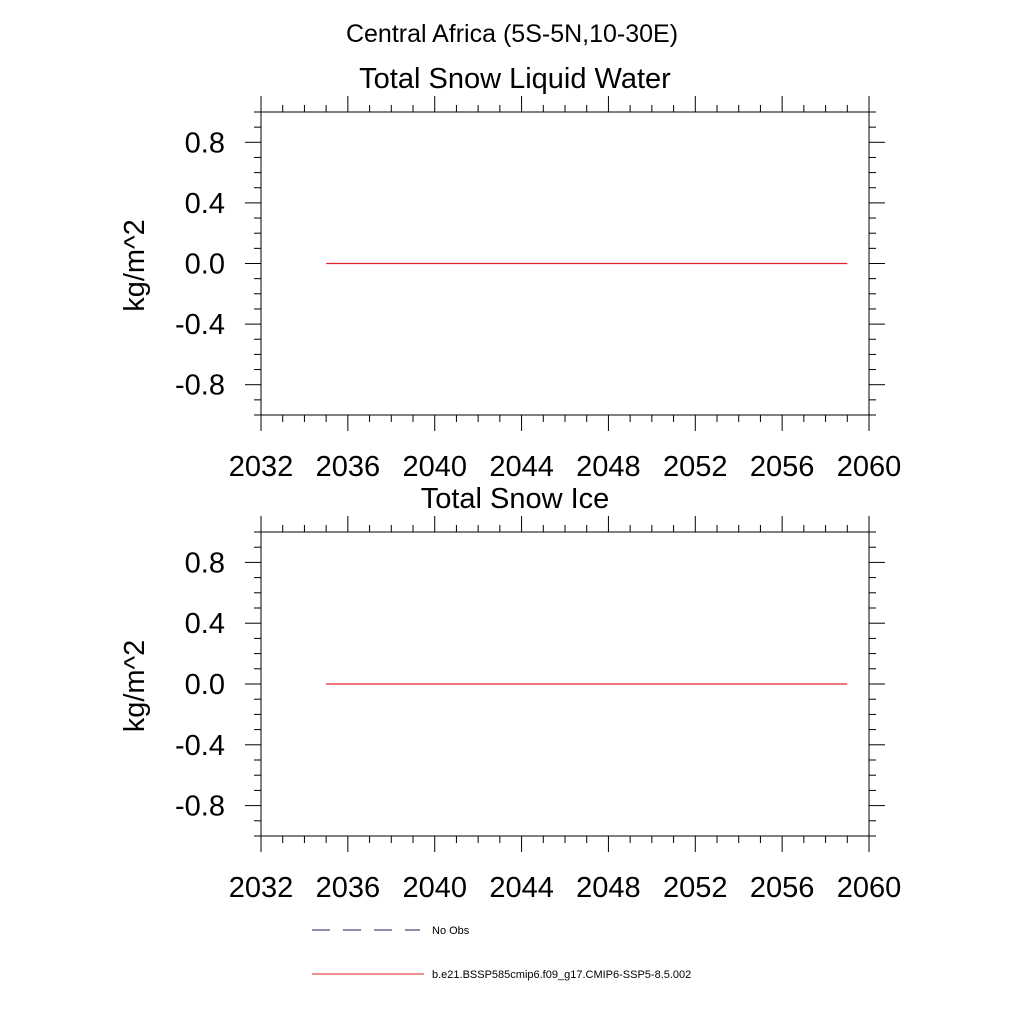 The height and width of the screenshot is (1024, 1024). Describe the element at coordinates (515, 499) in the screenshot. I see `chart-title: Total Snow Ice` at that location.